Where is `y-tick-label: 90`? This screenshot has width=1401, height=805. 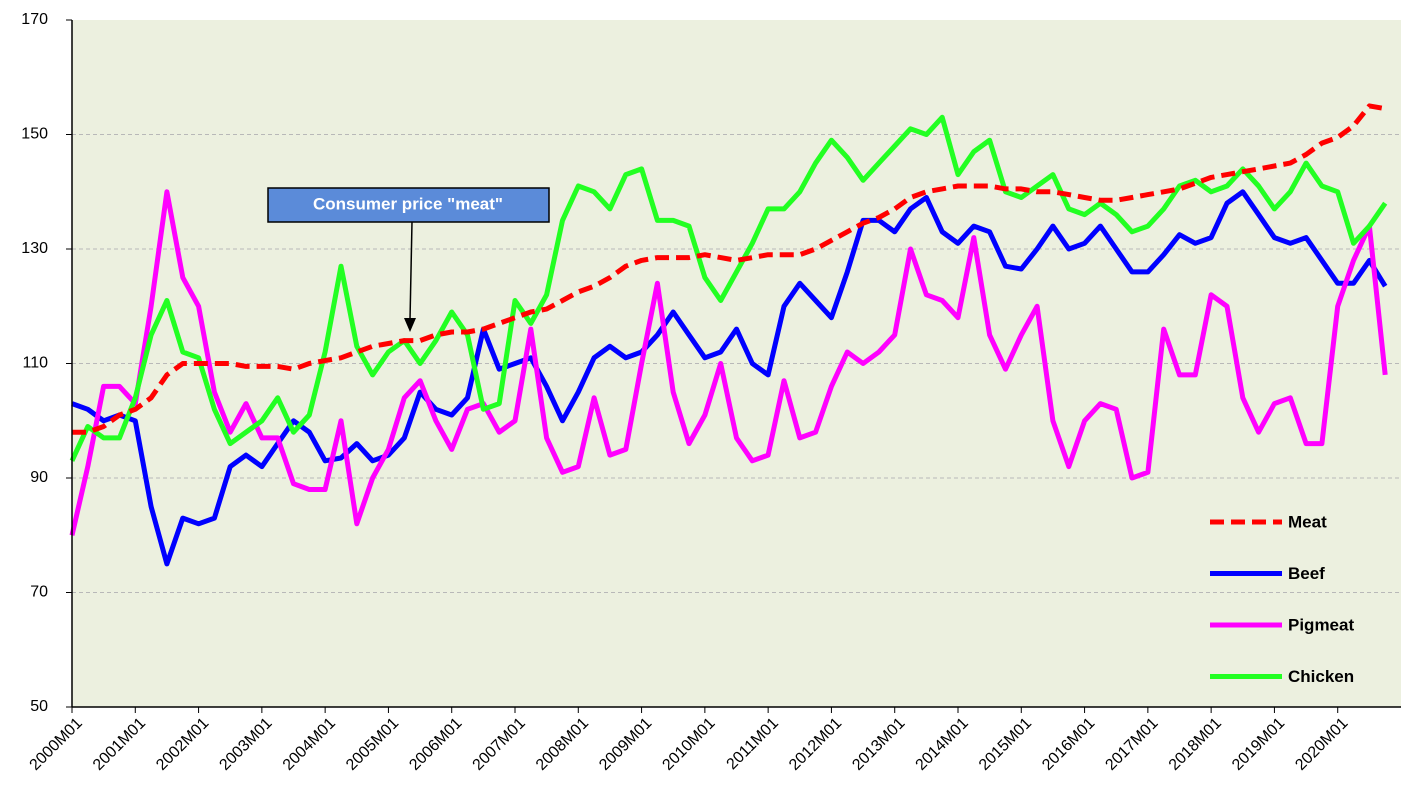 y-tick-label: 90 is located at coordinates (39, 477).